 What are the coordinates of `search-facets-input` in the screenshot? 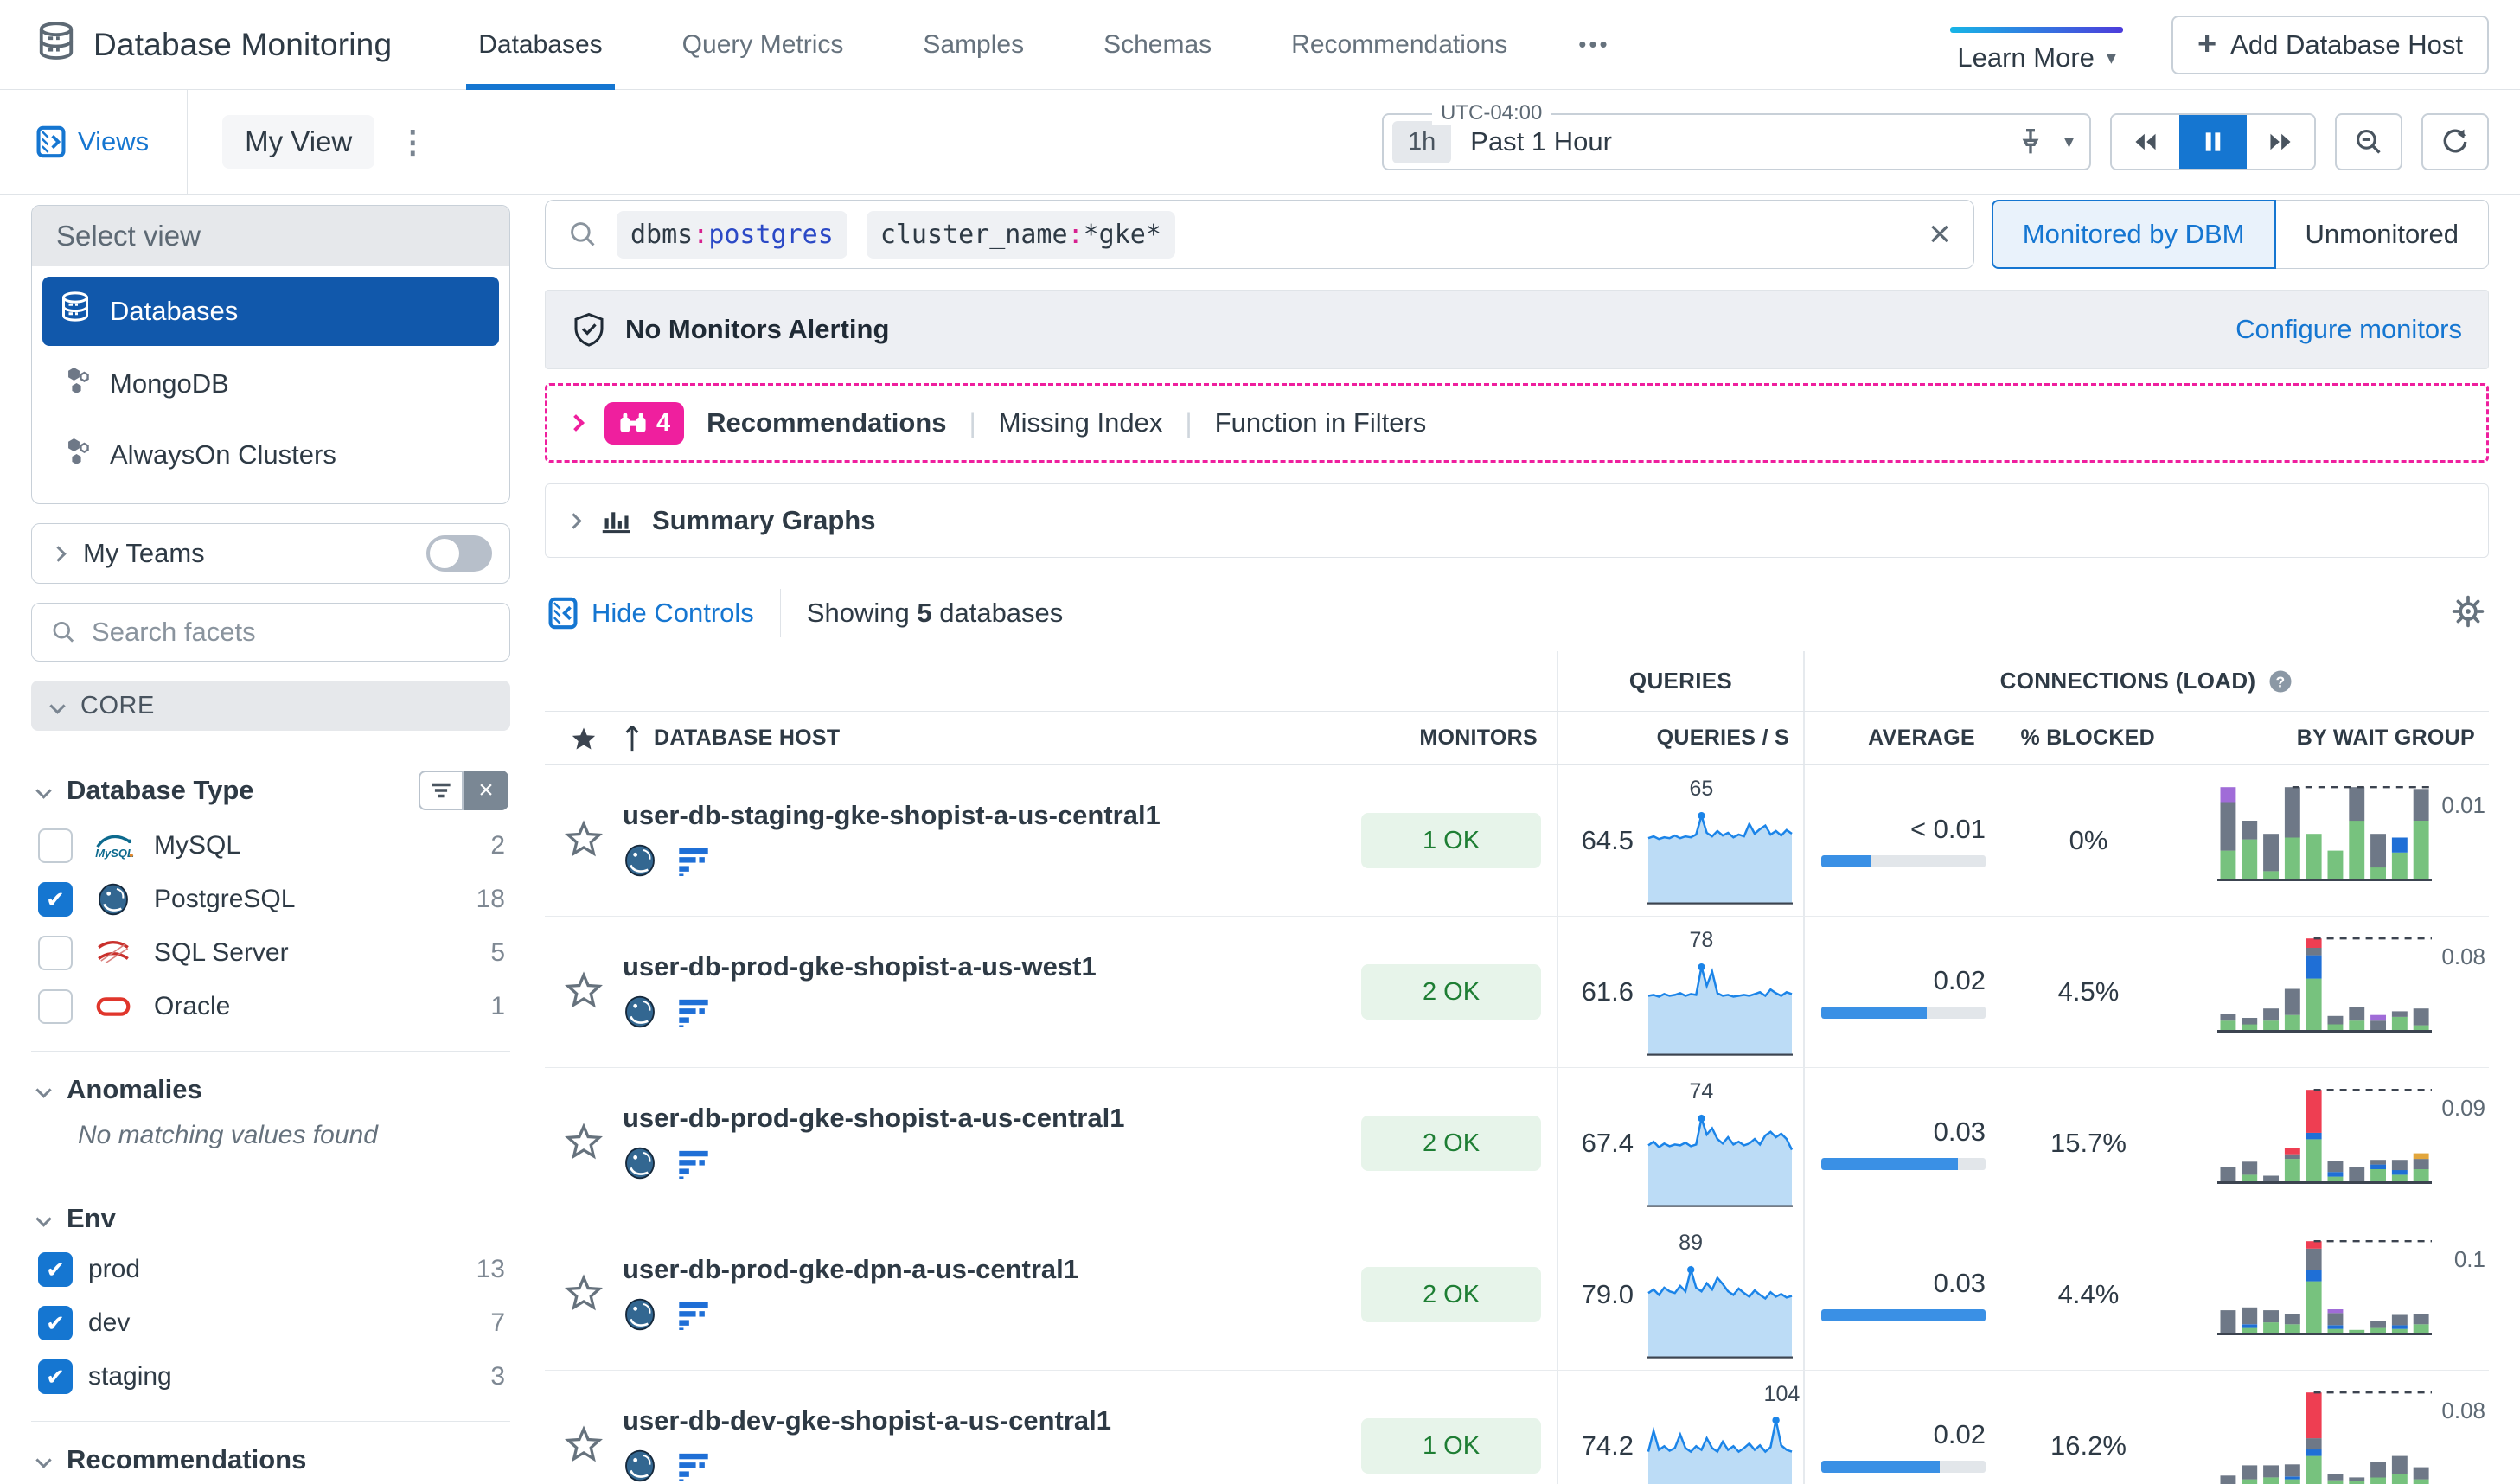 It's located at (291, 633).